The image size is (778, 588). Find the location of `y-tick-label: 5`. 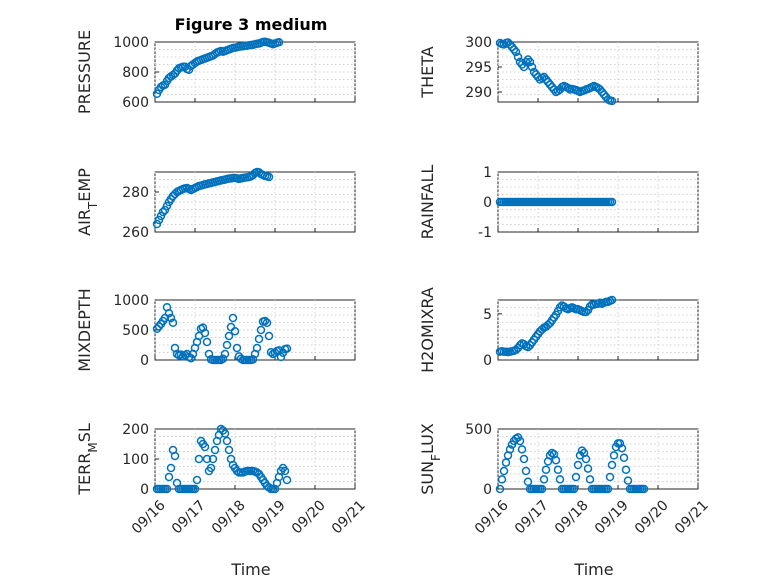

y-tick-label: 5 is located at coordinates (487, 315).